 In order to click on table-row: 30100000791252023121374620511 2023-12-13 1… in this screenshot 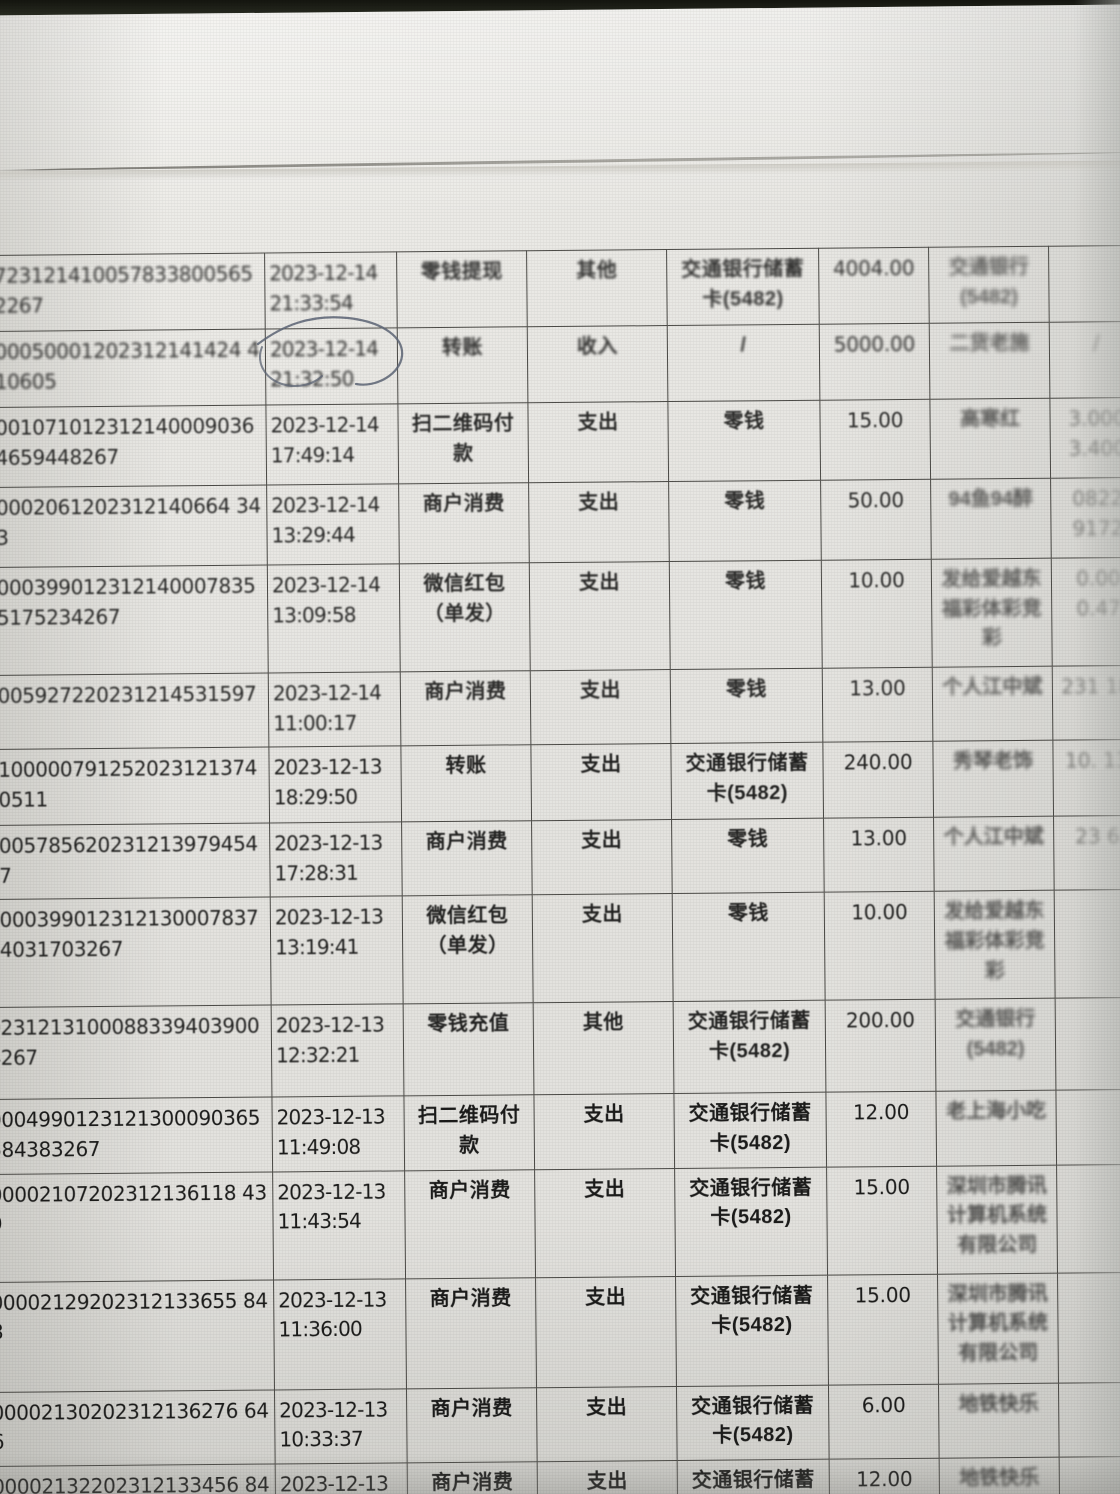, I will do `click(560, 782)`.